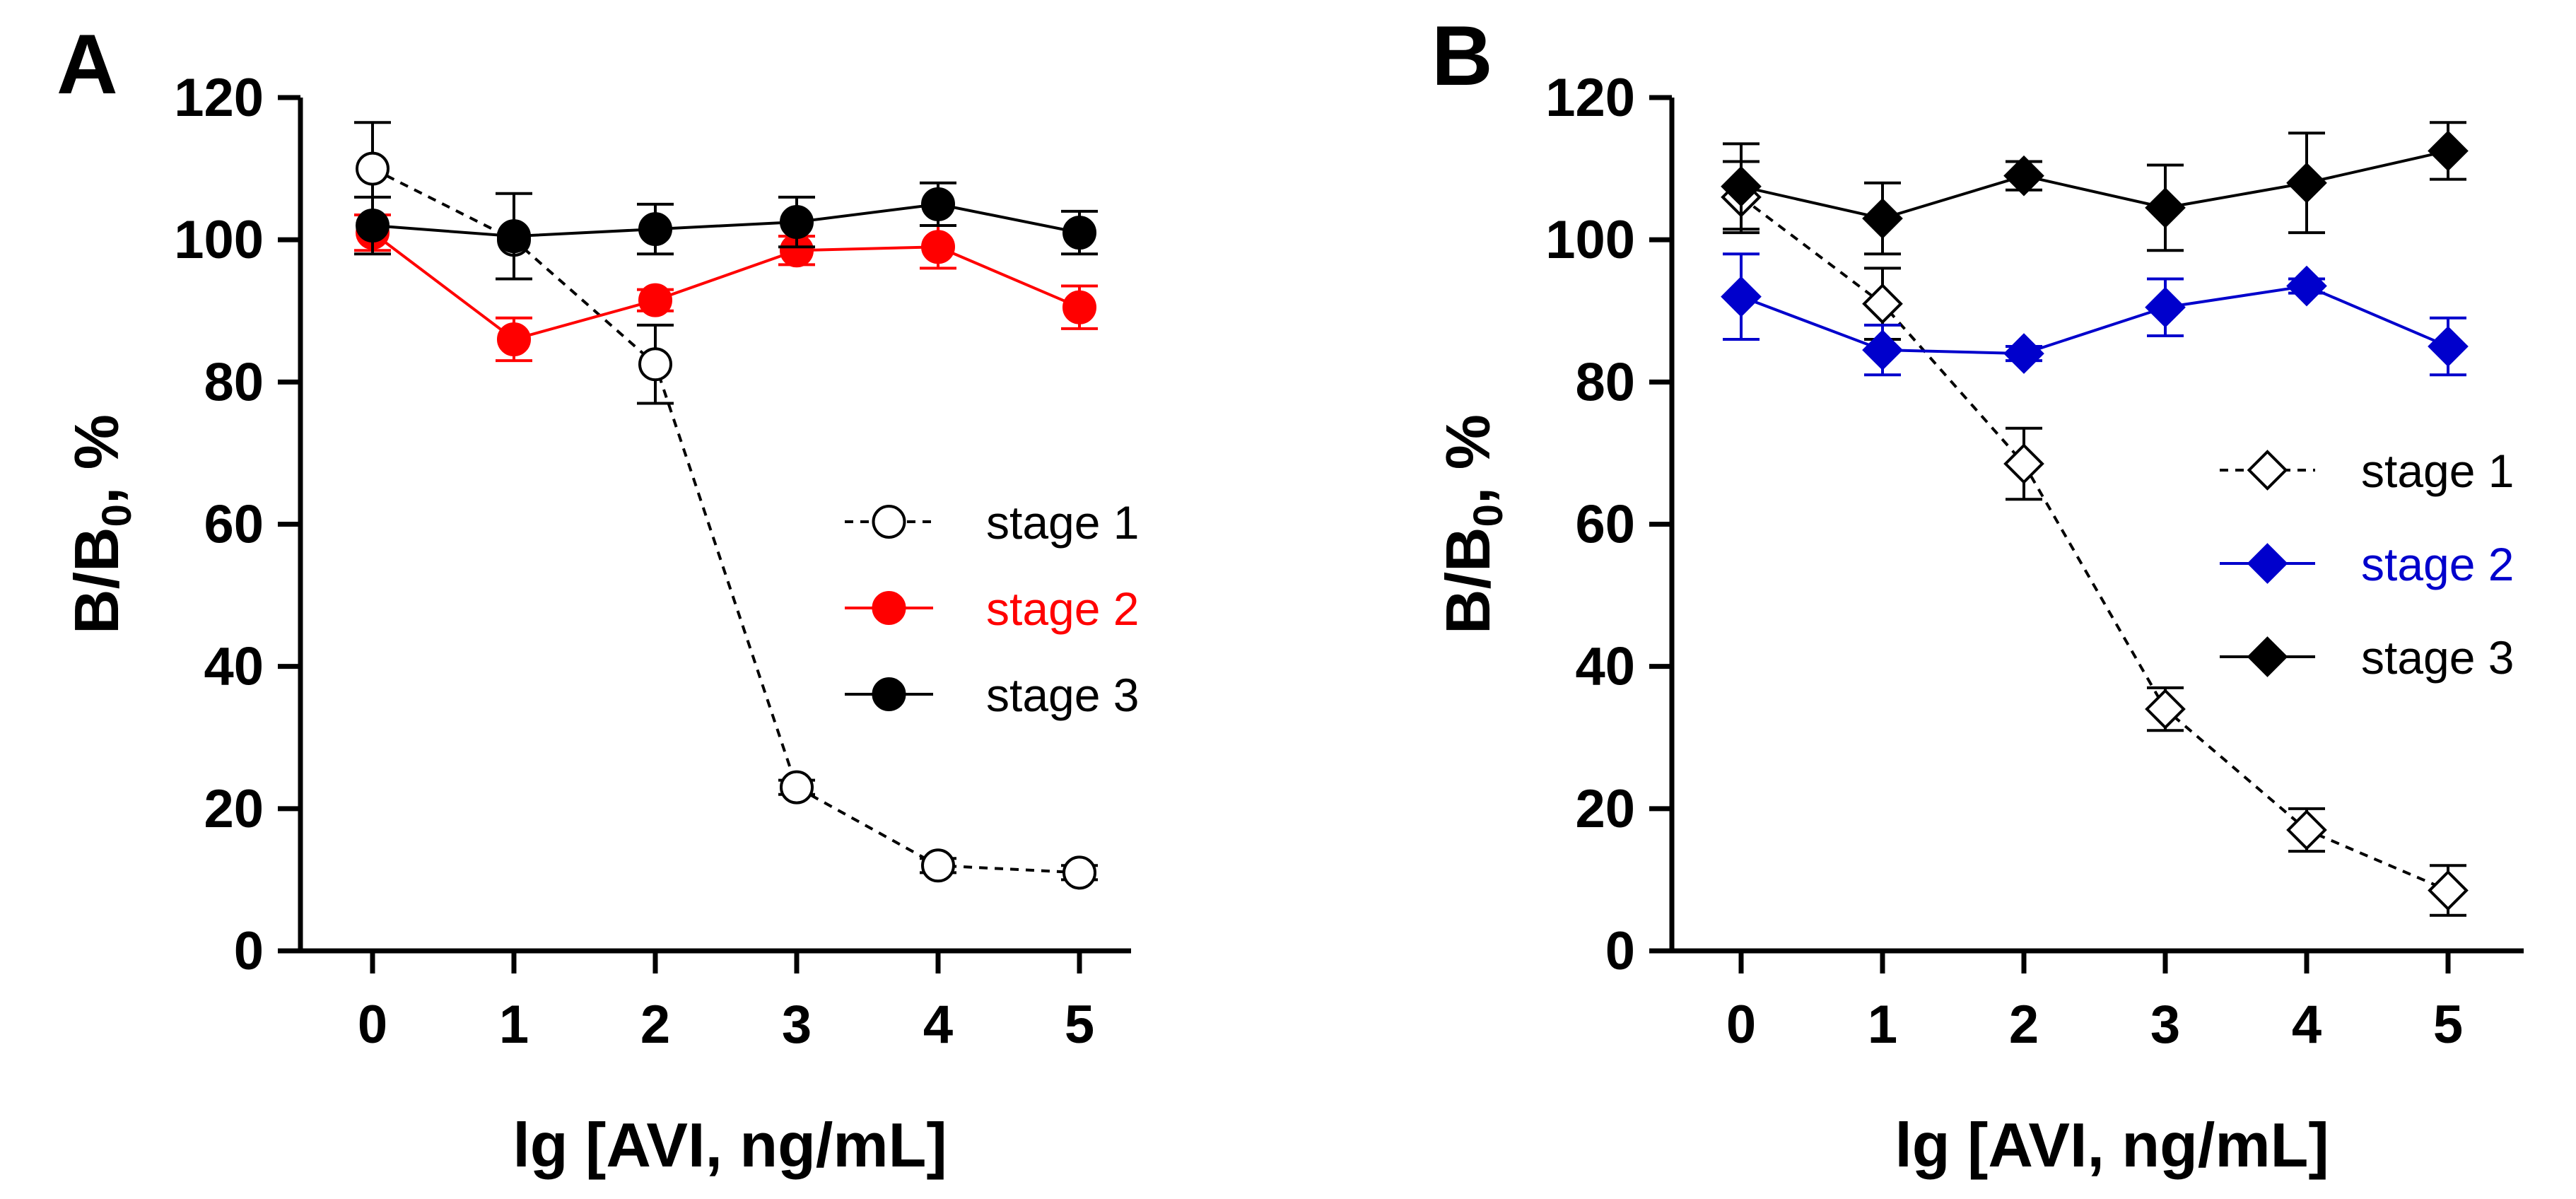 This screenshot has height=1199, width=2576. What do you see at coordinates (88, 64) in the screenshot?
I see `panel-label: A` at bounding box center [88, 64].